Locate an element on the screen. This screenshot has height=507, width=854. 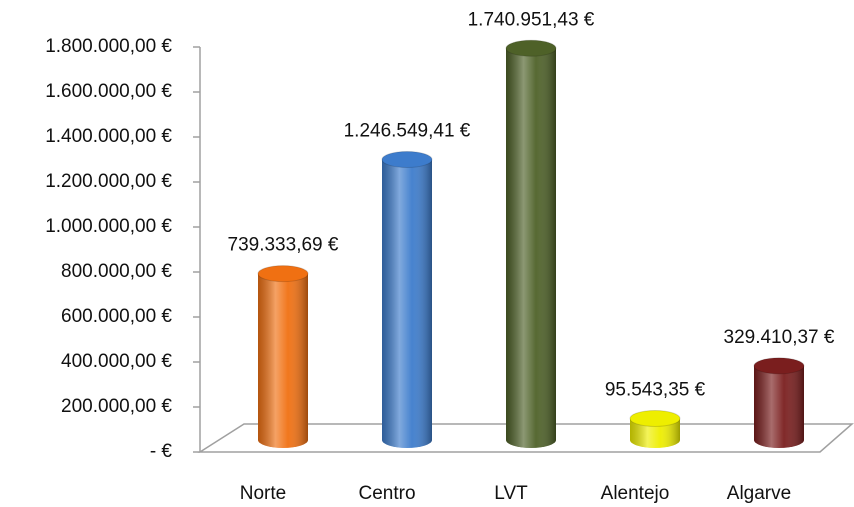
x-tick-label: Alentejo is located at coordinates (635, 493).